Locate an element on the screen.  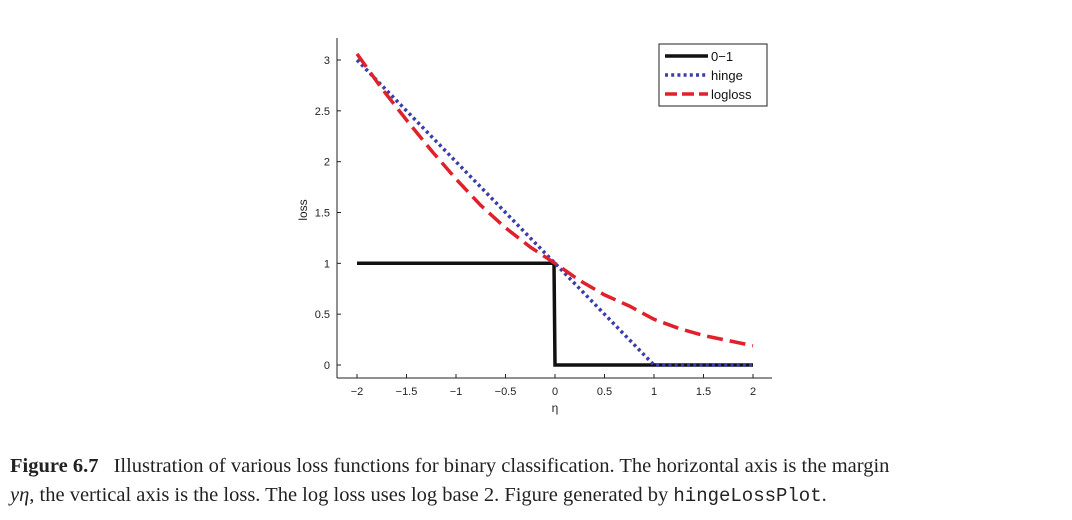
x-tick-label: 1.5 is located at coordinates (703, 392).